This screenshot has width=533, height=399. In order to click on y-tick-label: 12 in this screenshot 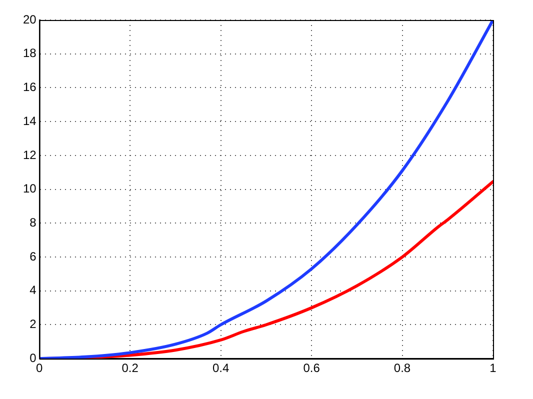, I will do `click(29, 155)`.